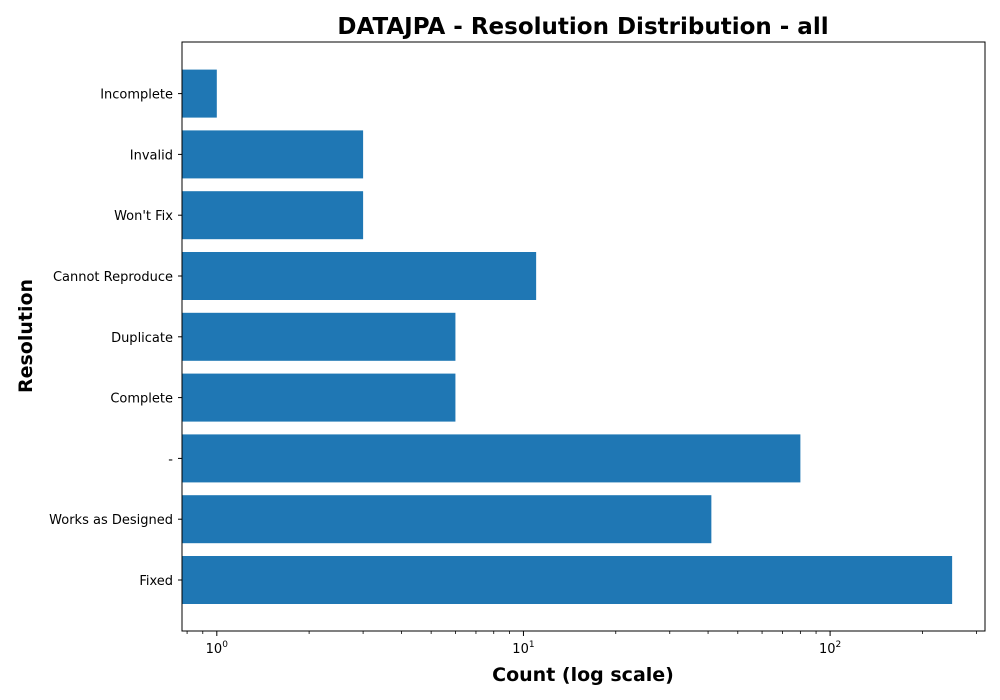 The height and width of the screenshot is (700, 1000). I want to click on y-tick-label-fixed: Fixed, so click(156, 581).